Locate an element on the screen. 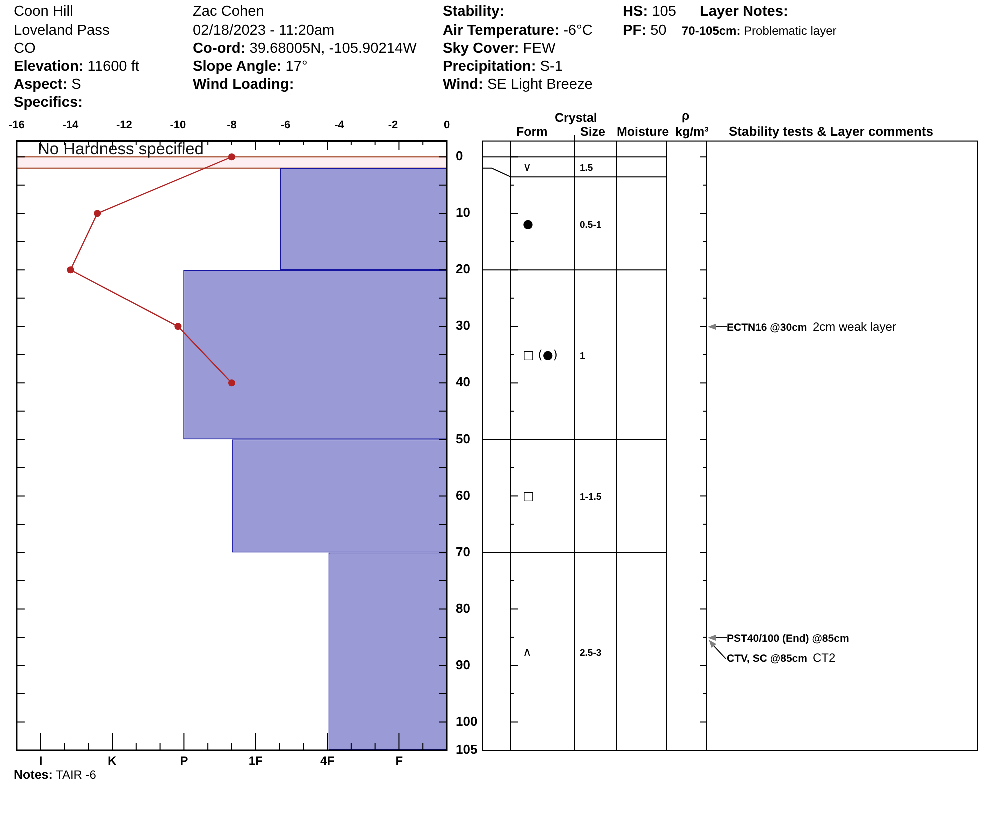  text: Size is located at coordinates (593, 132).